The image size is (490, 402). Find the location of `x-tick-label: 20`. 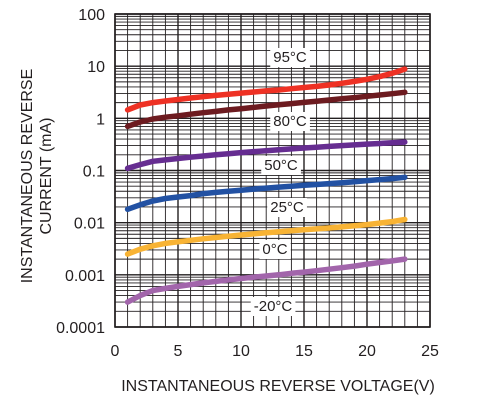

x-tick-label: 20 is located at coordinates (367, 351).